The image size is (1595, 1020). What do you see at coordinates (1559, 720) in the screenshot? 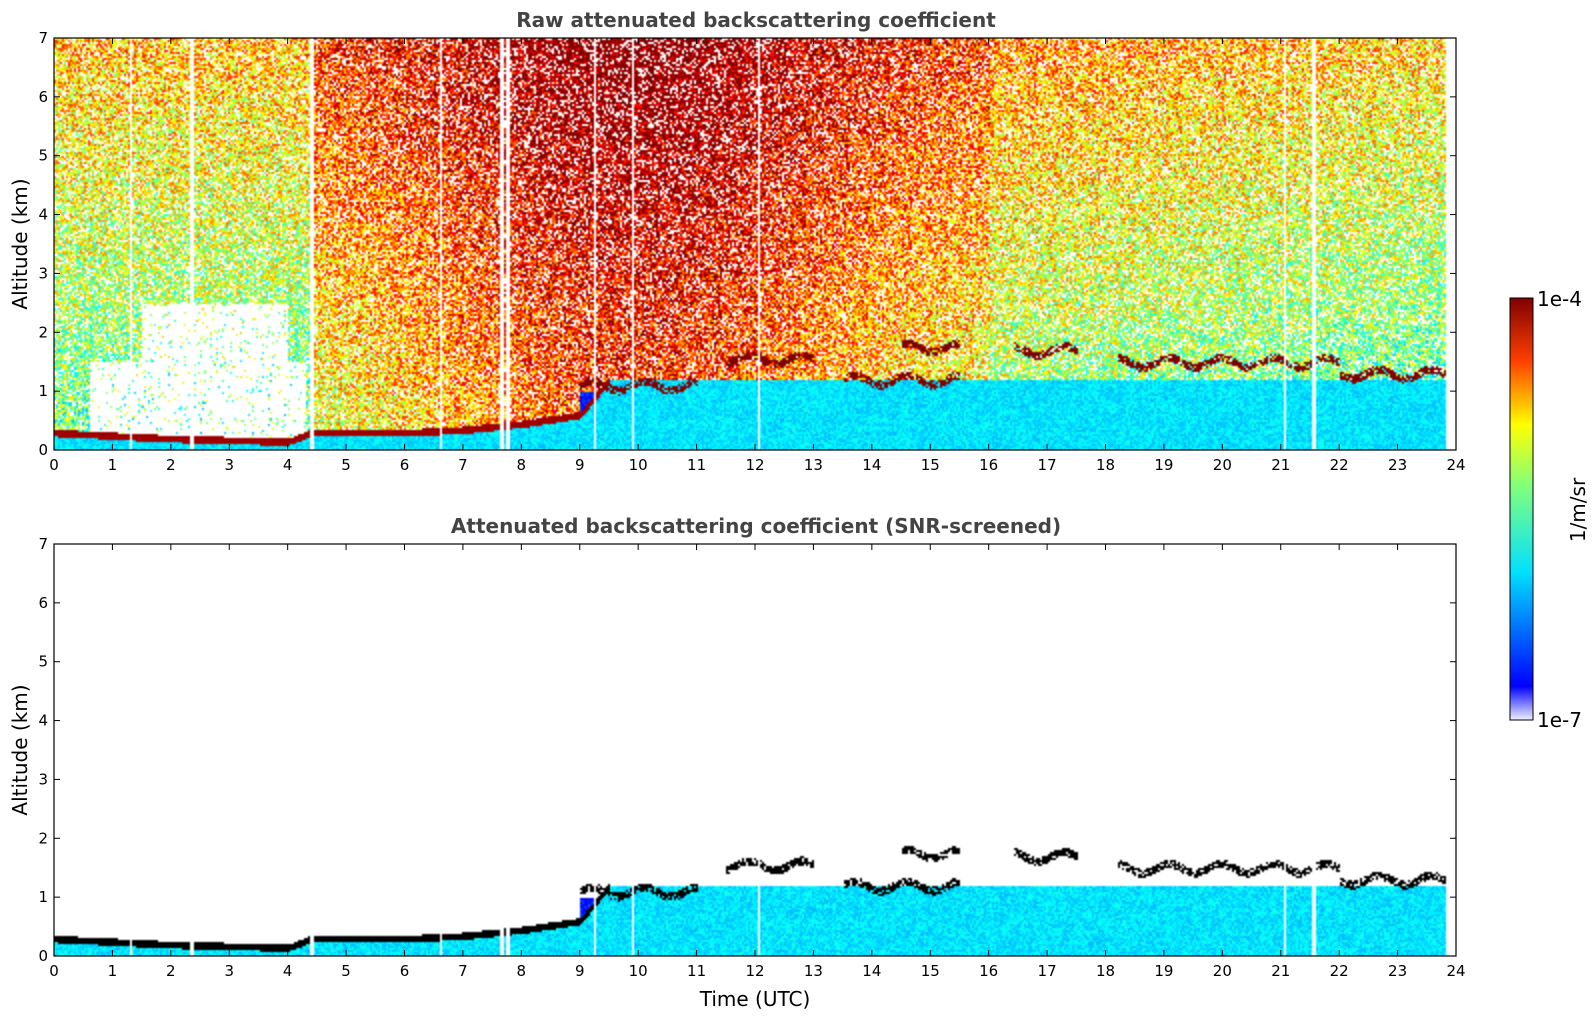
I see `colorbar-min-label: 1e-7` at bounding box center [1559, 720].